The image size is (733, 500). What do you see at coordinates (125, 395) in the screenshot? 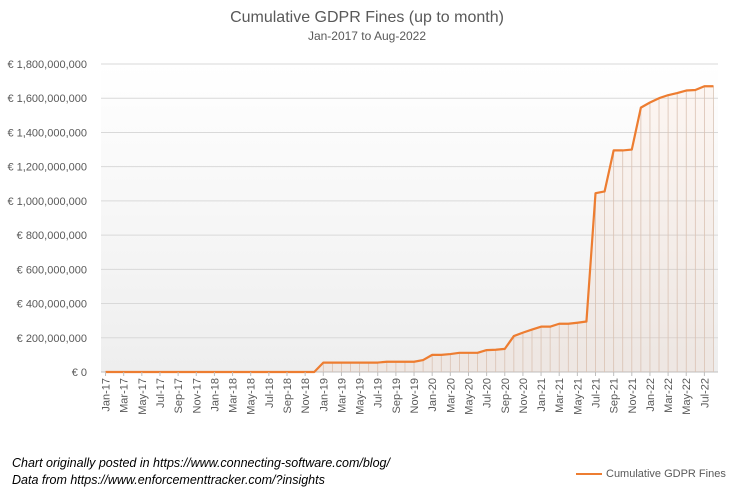
I see `x-tick-label: Mar-17` at bounding box center [125, 395].